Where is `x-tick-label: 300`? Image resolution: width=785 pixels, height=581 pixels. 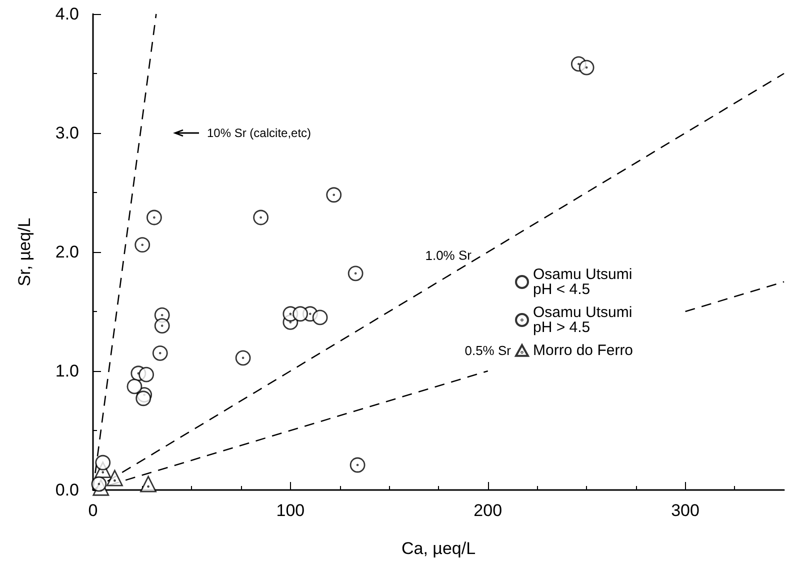
x-tick-label: 300 is located at coordinates (685, 510).